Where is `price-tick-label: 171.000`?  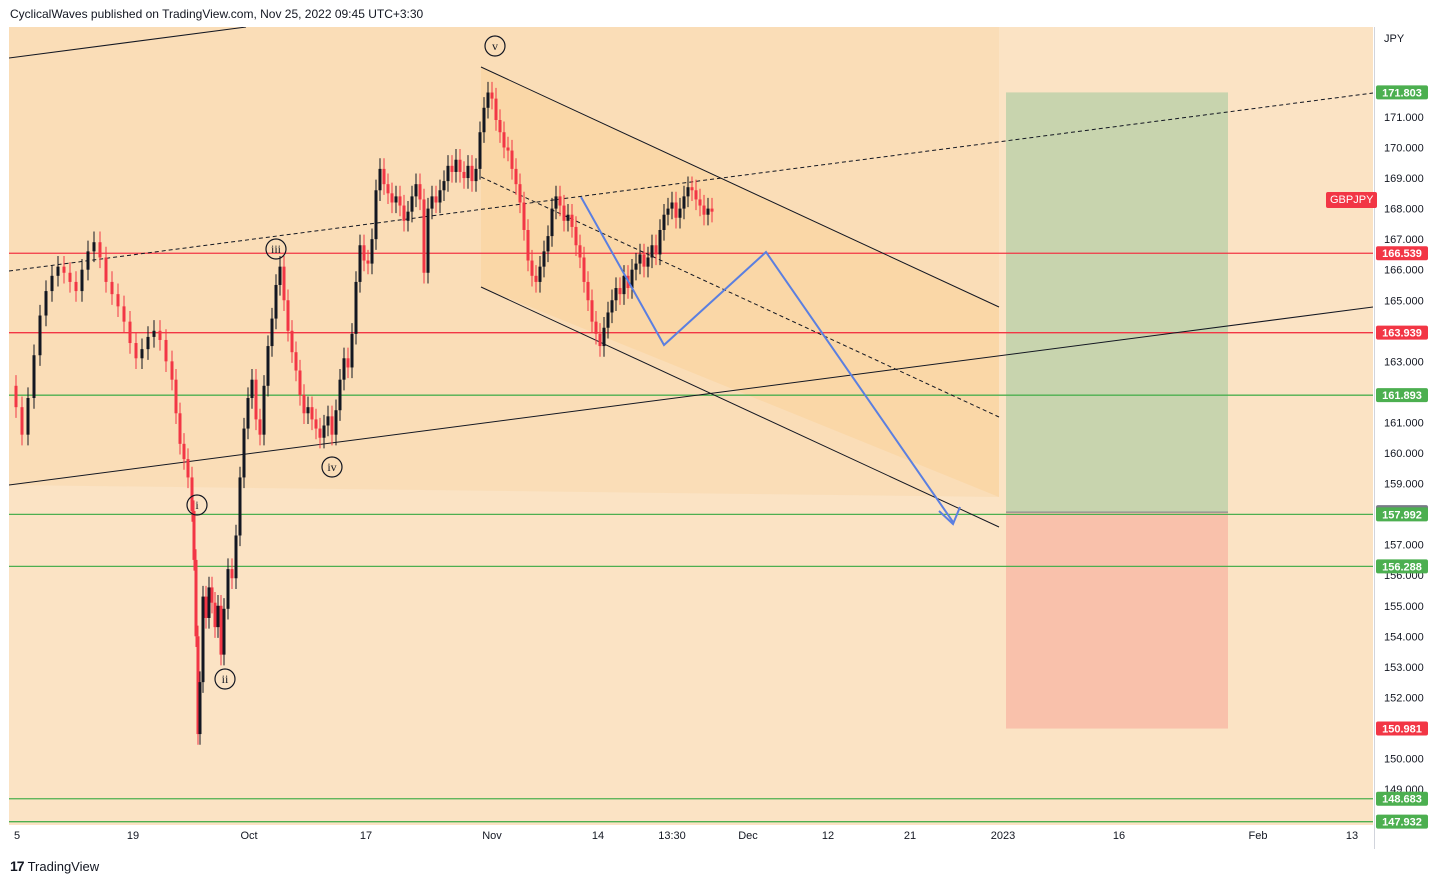
price-tick-label: 171.000 is located at coordinates (1404, 118).